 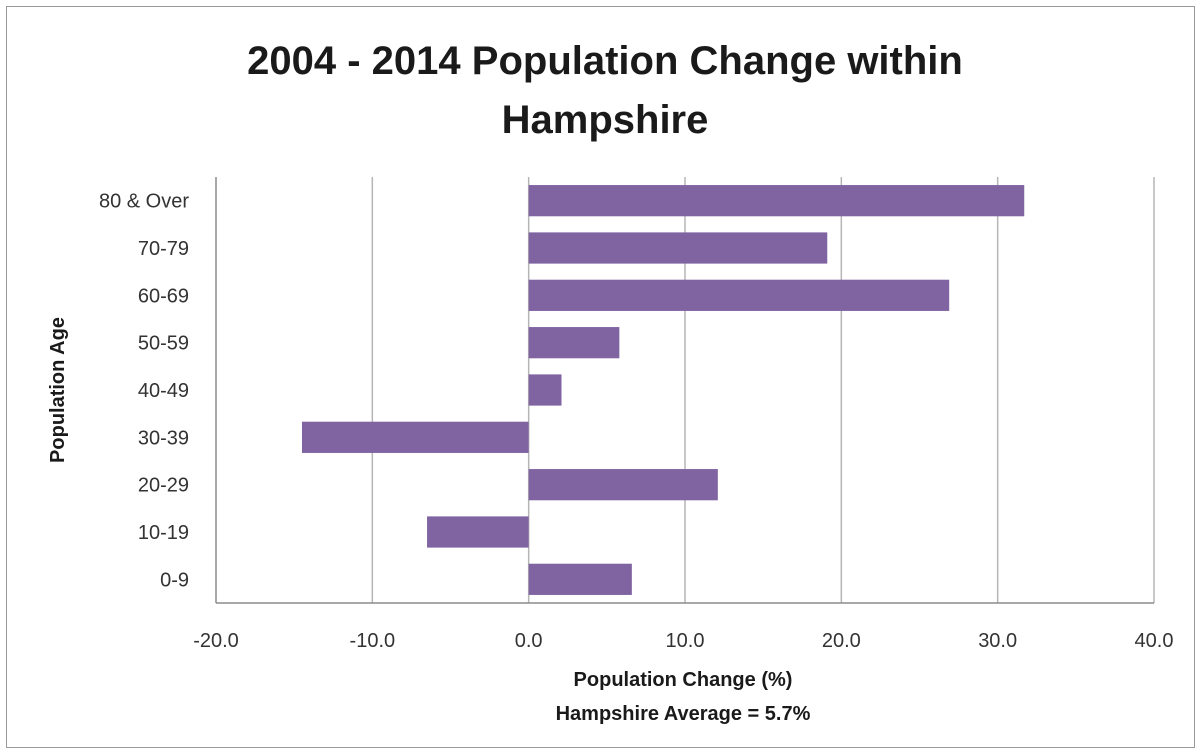 What do you see at coordinates (683, 680) in the screenshot?
I see `x-axis-label: Population Change (%)` at bounding box center [683, 680].